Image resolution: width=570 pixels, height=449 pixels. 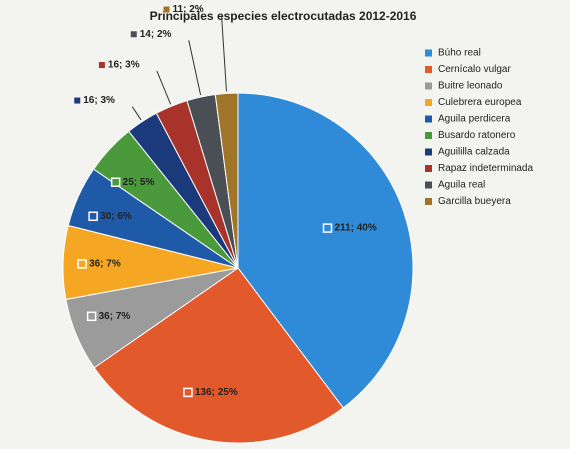 I want to click on value-label: 211; 40%, so click(x=356, y=228).